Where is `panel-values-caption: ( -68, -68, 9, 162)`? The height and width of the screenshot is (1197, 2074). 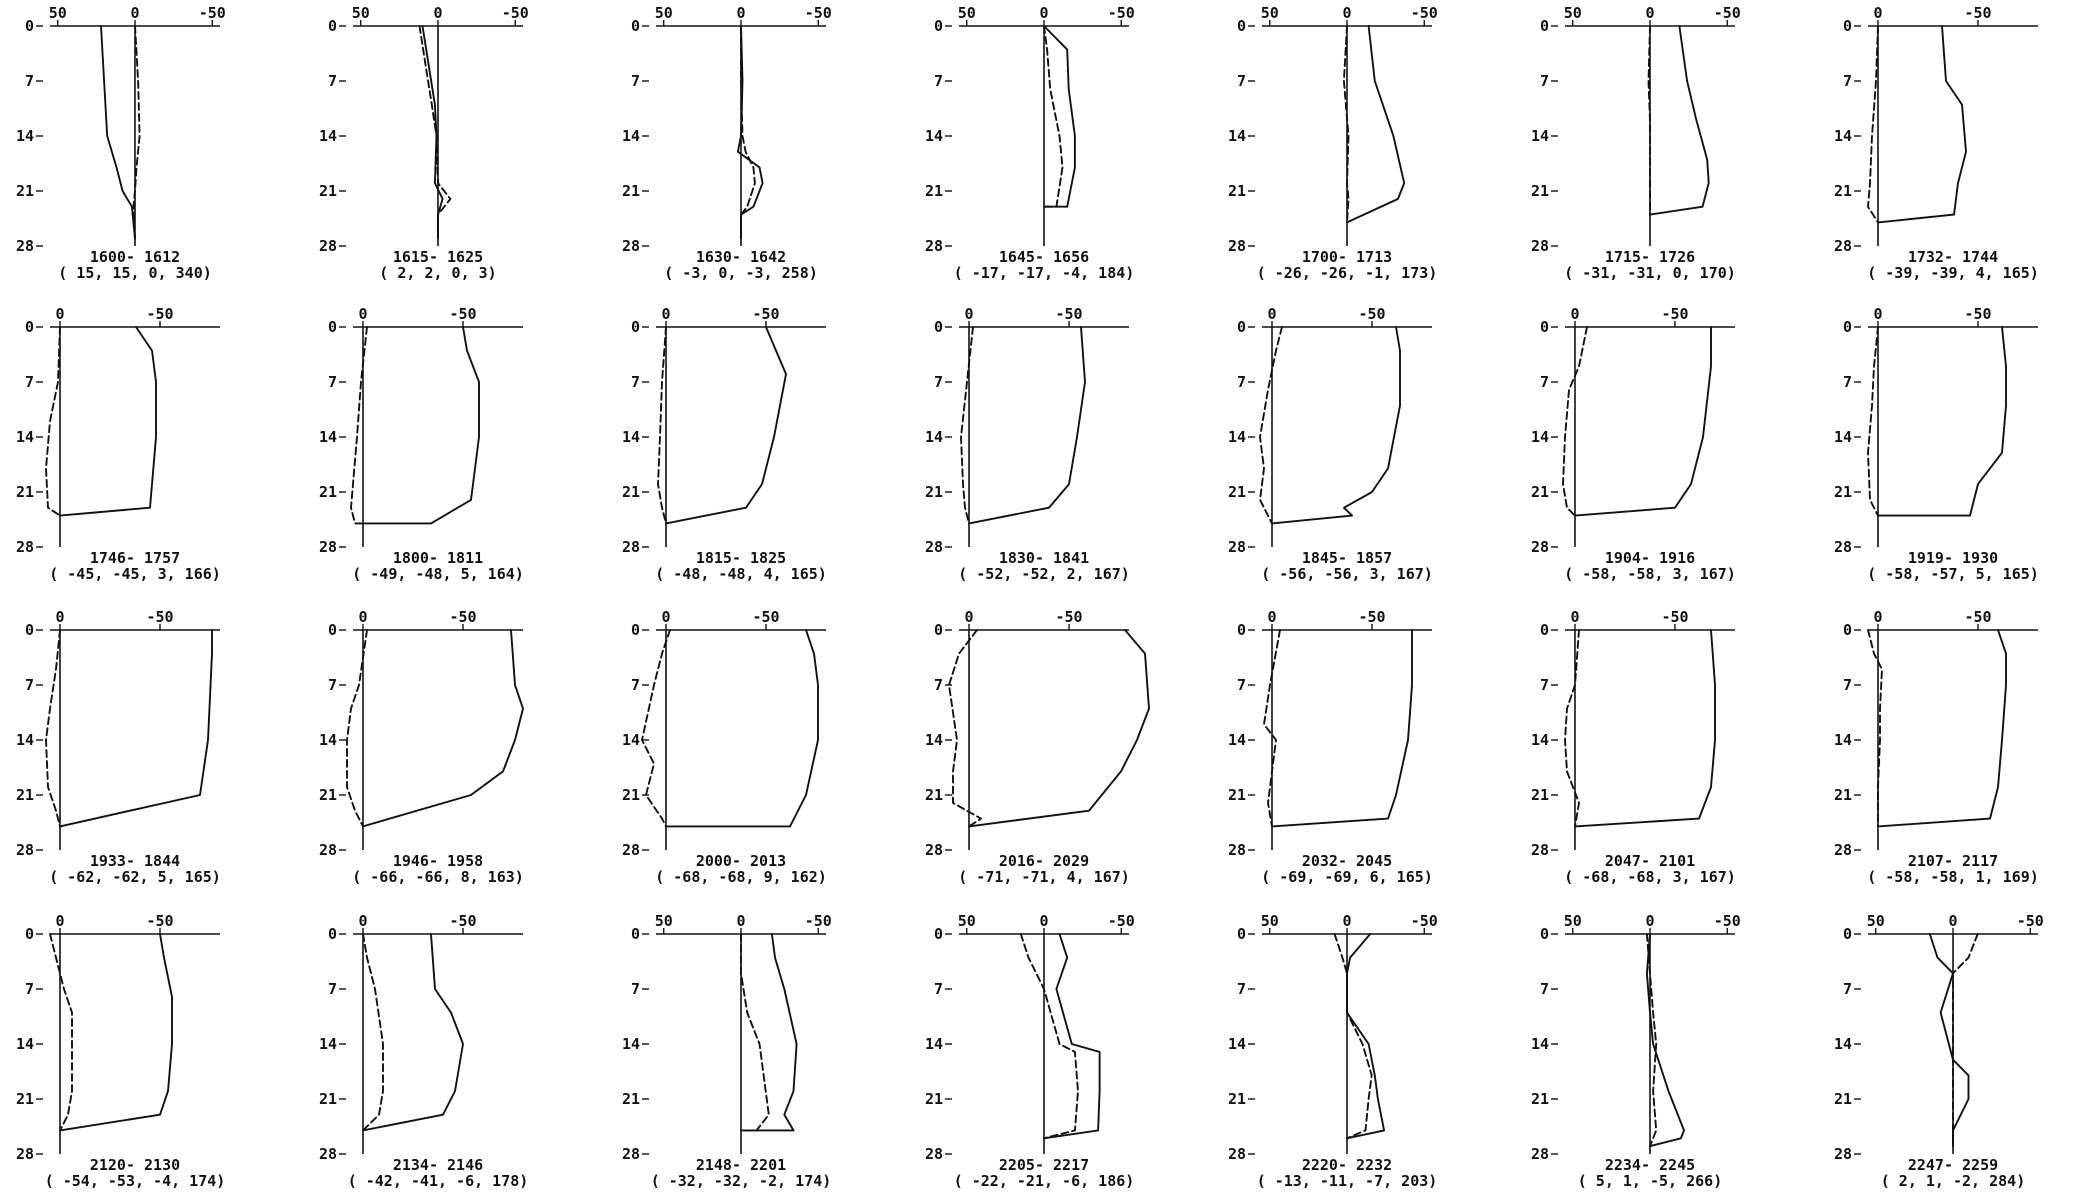
panel-values-caption: ( -68, -68, 9, 162) is located at coordinates (741, 877).